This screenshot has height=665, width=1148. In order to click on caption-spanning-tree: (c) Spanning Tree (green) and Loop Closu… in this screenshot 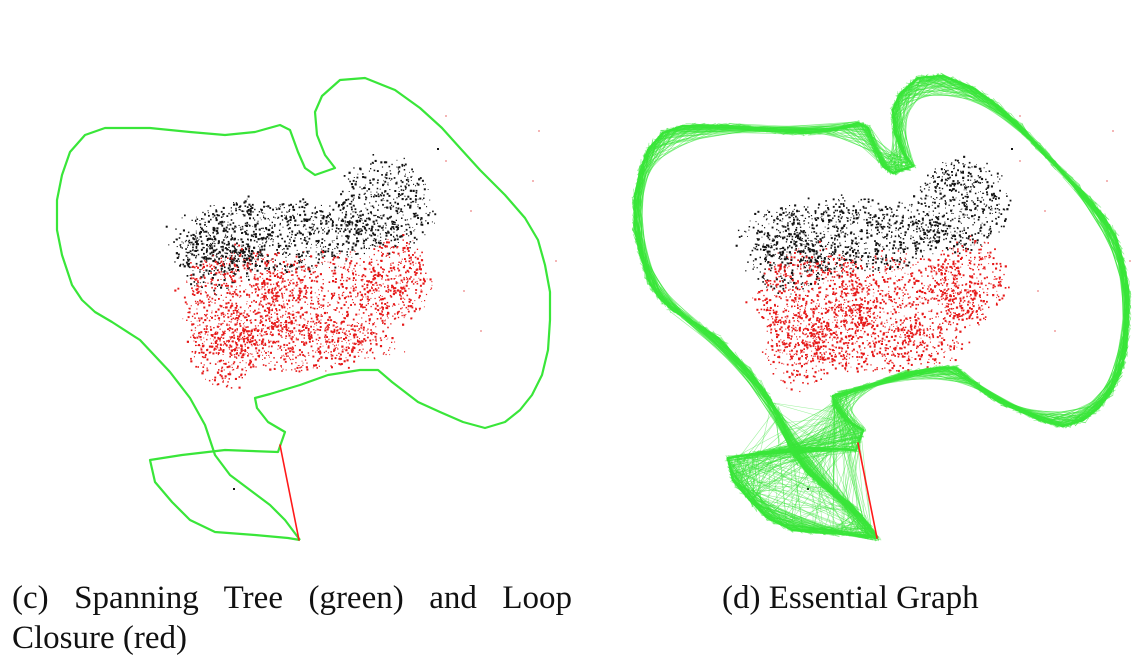, I will do `click(292, 618)`.